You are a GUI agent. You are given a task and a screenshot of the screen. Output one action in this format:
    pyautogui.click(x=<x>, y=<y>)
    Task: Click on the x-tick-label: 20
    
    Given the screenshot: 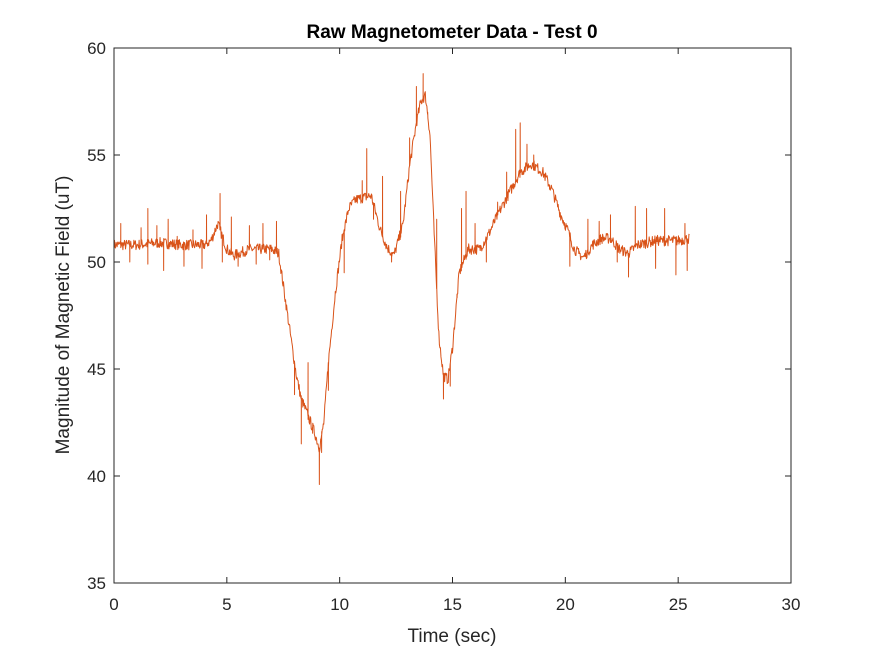 What is the action you would take?
    pyautogui.click(x=565, y=604)
    